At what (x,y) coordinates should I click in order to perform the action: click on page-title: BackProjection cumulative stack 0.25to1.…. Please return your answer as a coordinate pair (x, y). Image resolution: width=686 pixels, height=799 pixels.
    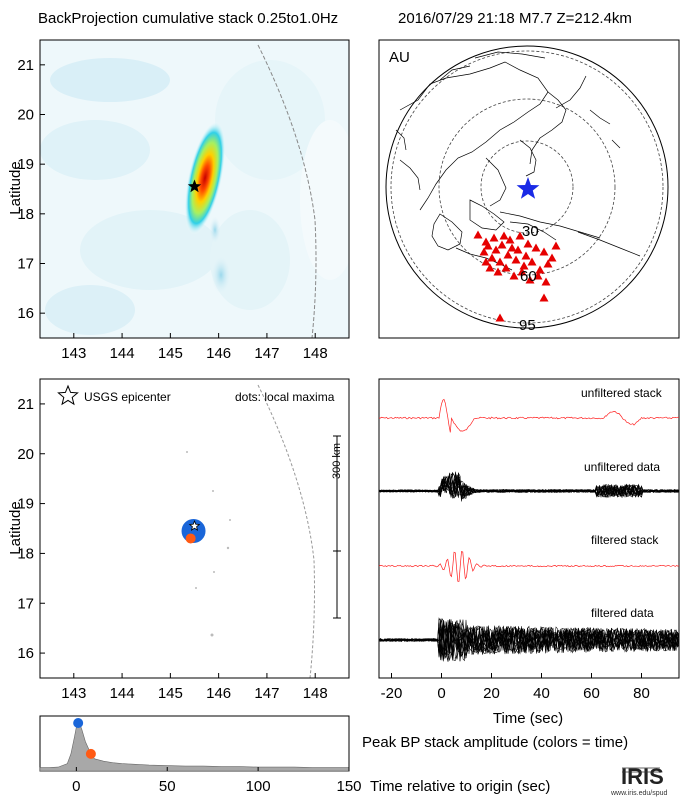
    Looking at the image, I should click on (188, 18).